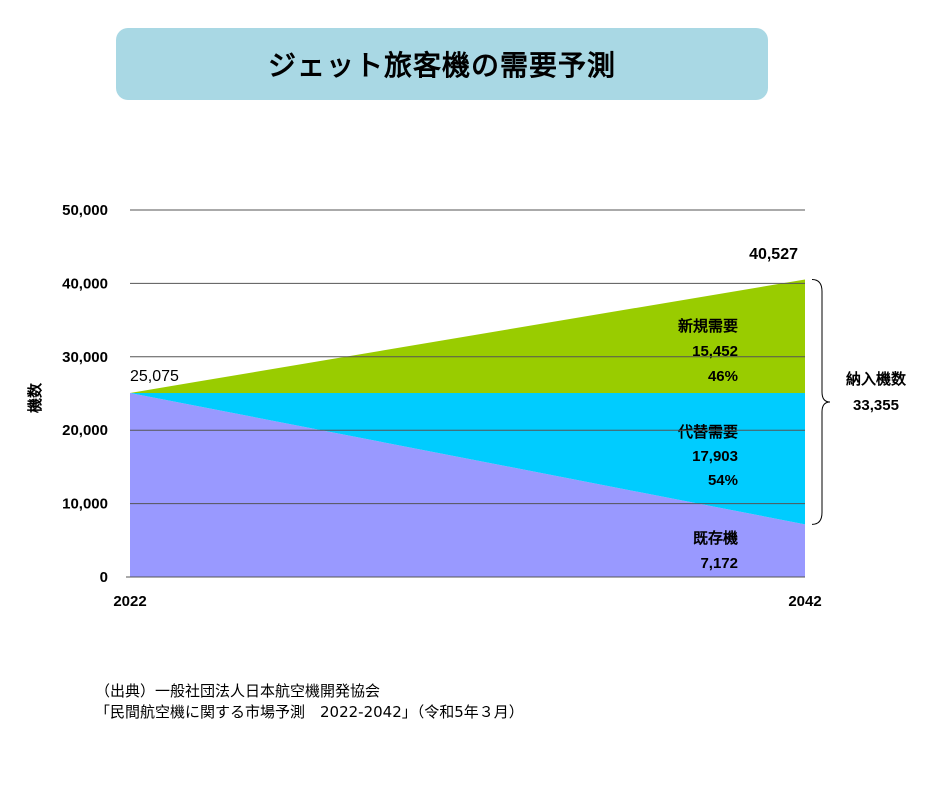 The height and width of the screenshot is (799, 932). Describe the element at coordinates (309, 712) in the screenshot. I see `source-line-2: 「民間航空機に関する市場予測 2022-2042」（令和5年３月）` at that location.